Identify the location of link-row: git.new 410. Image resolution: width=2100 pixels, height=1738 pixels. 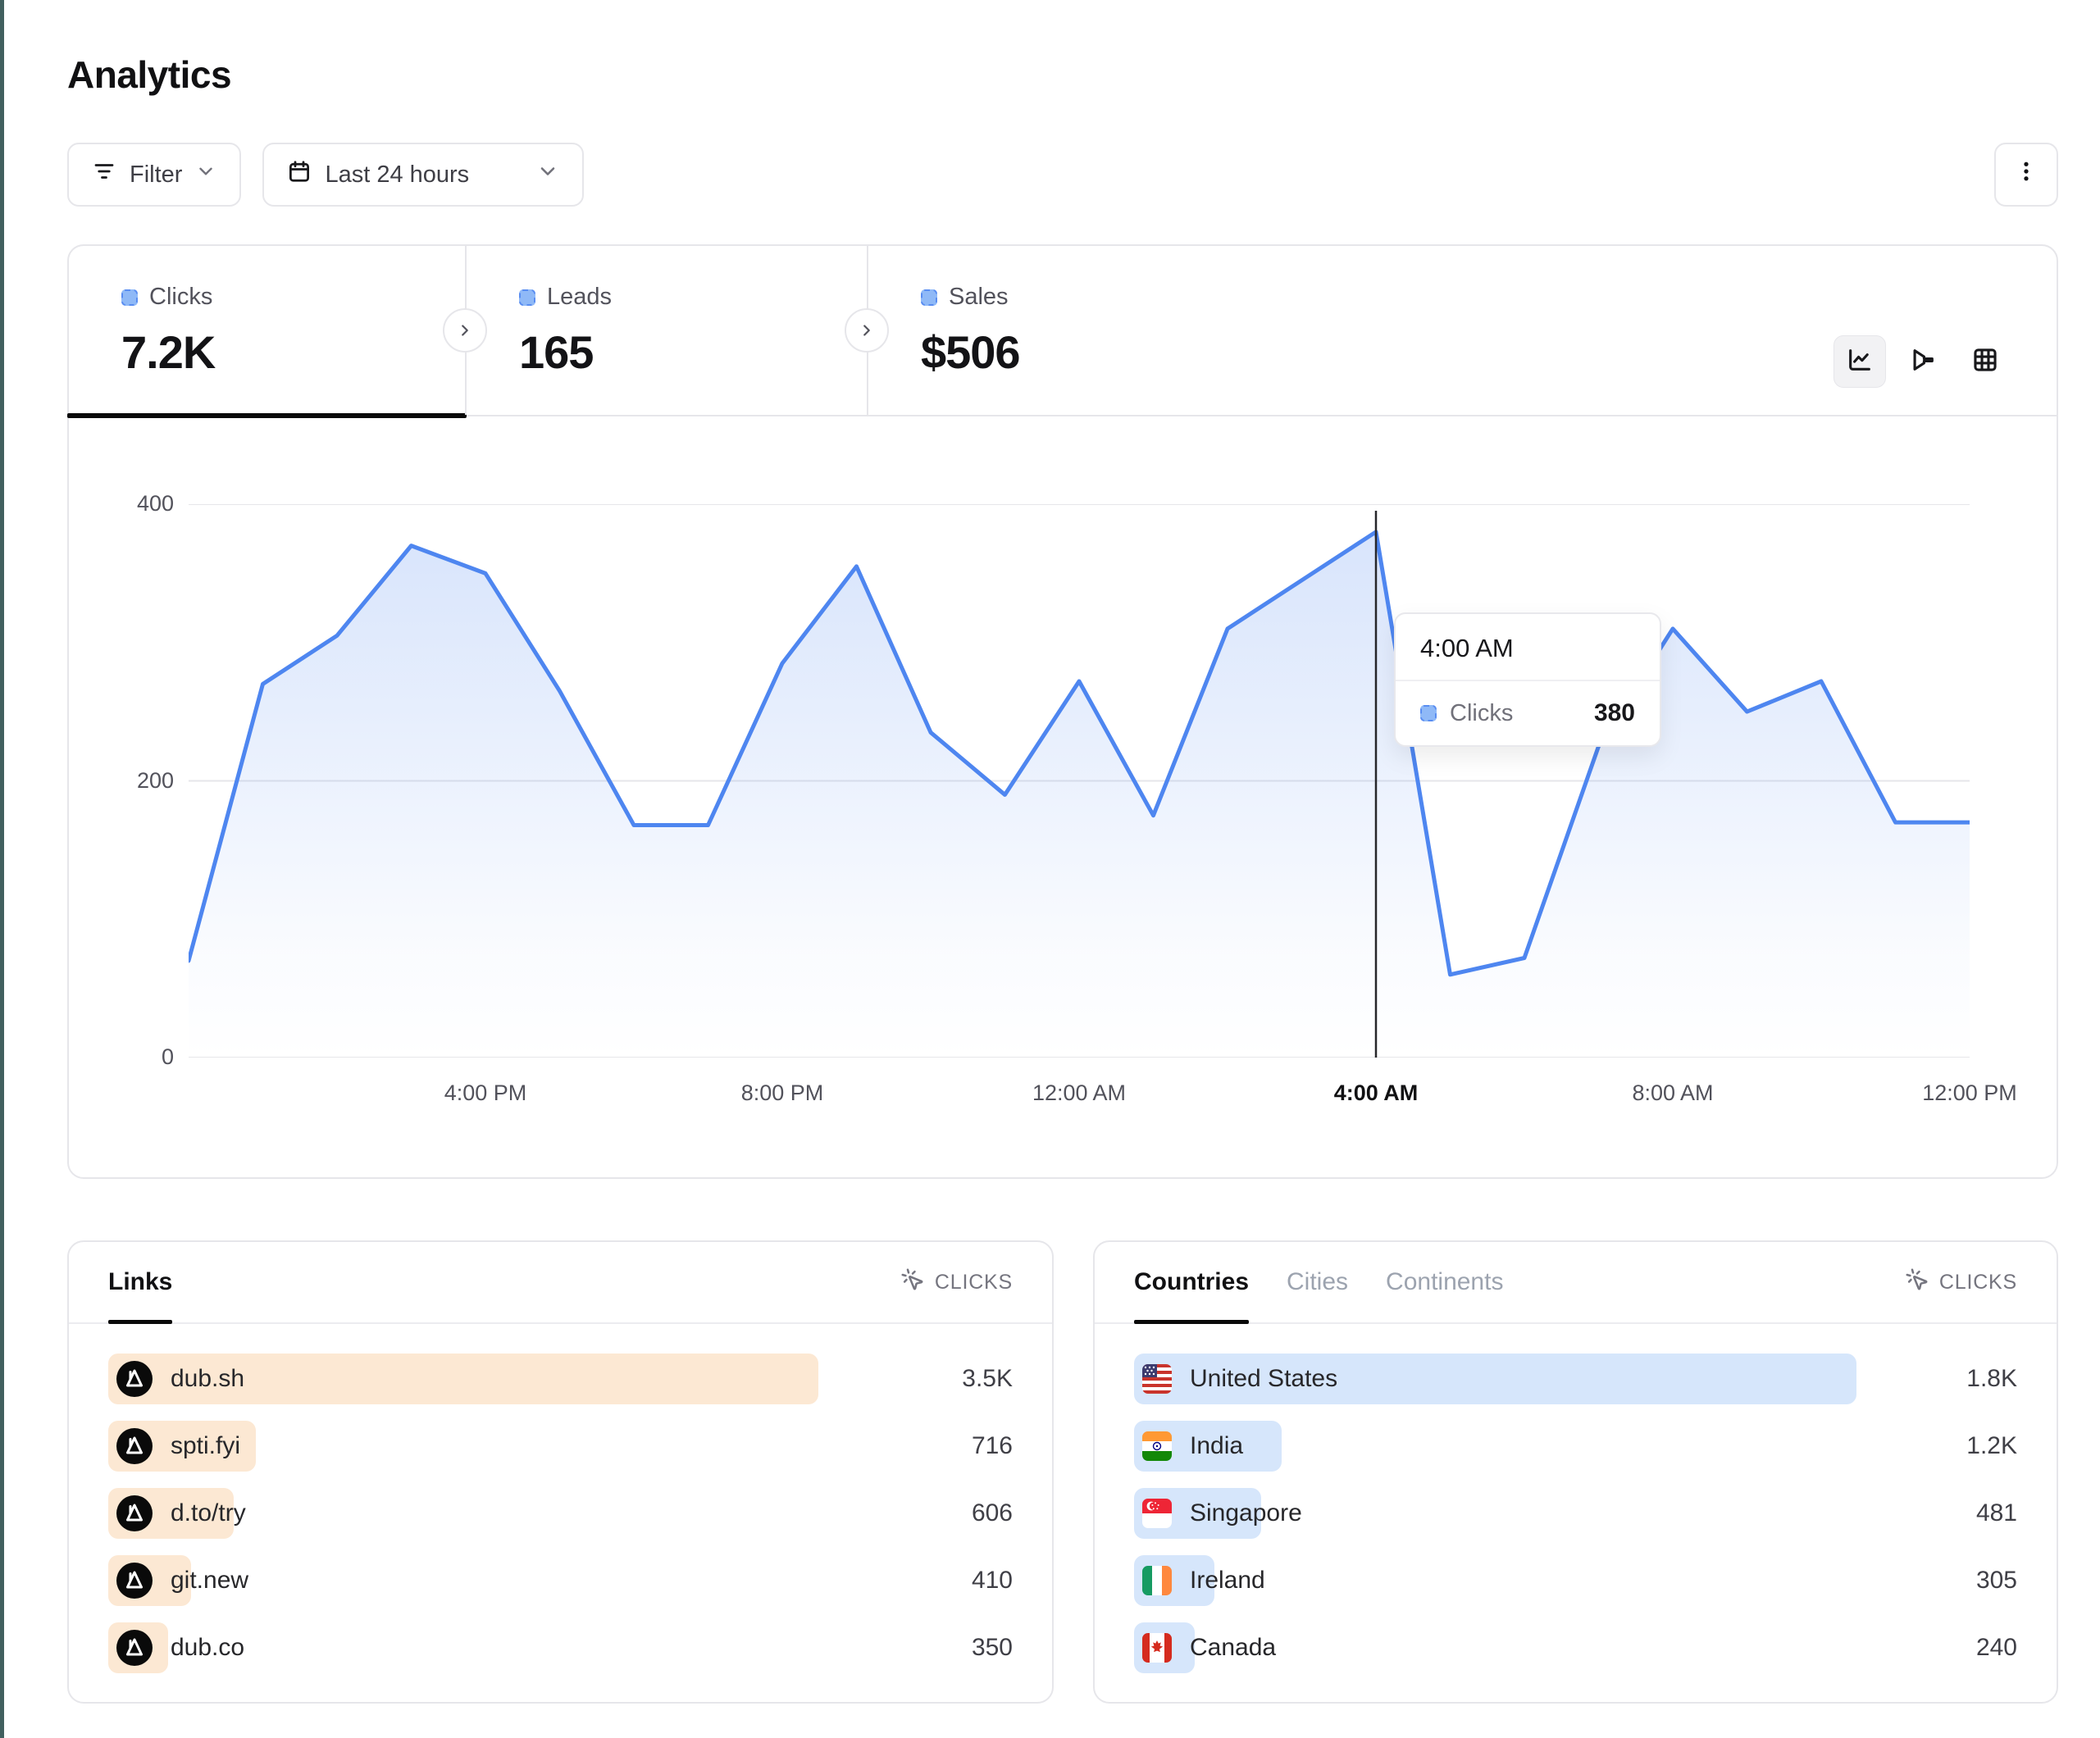
(560, 1580).